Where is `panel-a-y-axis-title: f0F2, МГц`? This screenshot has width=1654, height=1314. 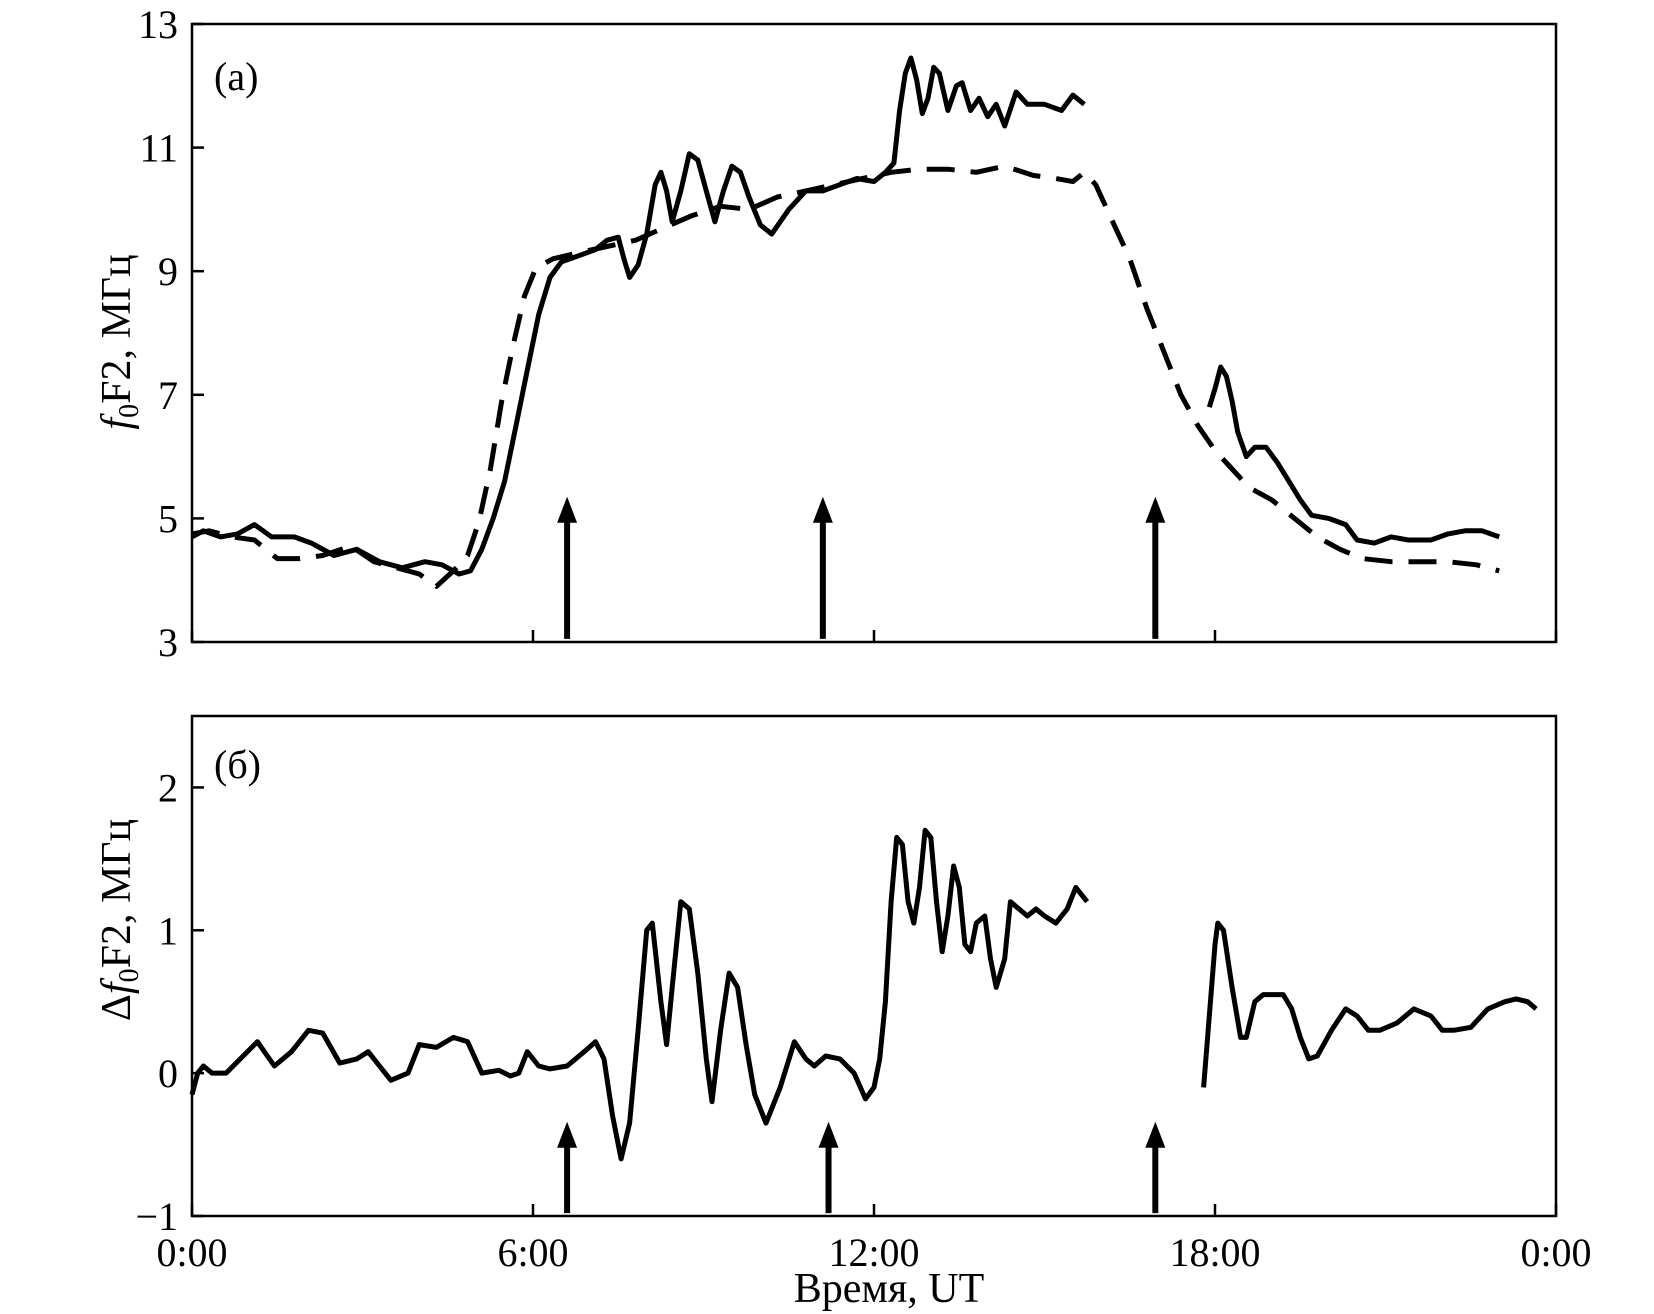 panel-a-y-axis-title: f0F2, МГц is located at coordinates (119, 341).